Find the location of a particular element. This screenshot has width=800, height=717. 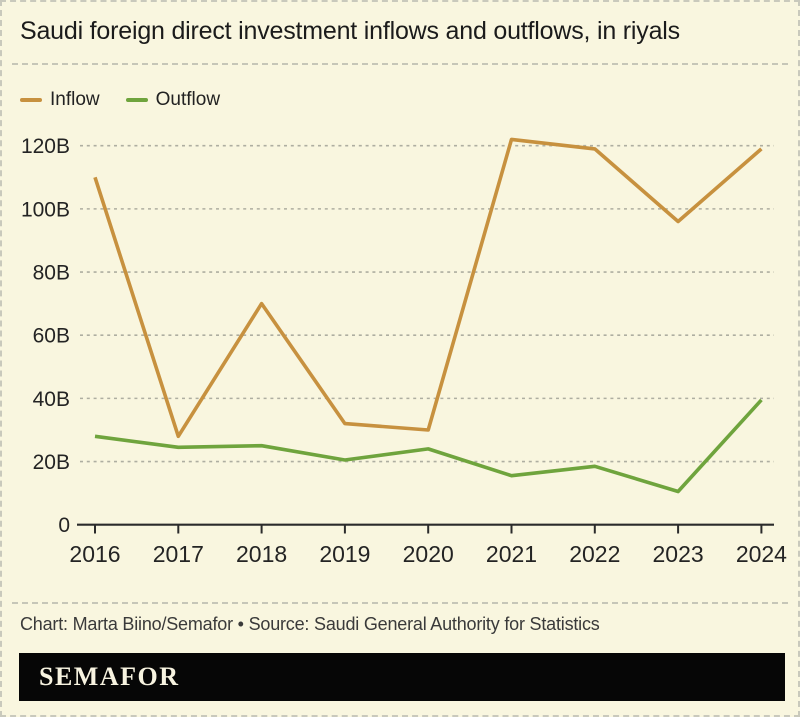

legend-item-outflow: Outflow is located at coordinates (173, 100).